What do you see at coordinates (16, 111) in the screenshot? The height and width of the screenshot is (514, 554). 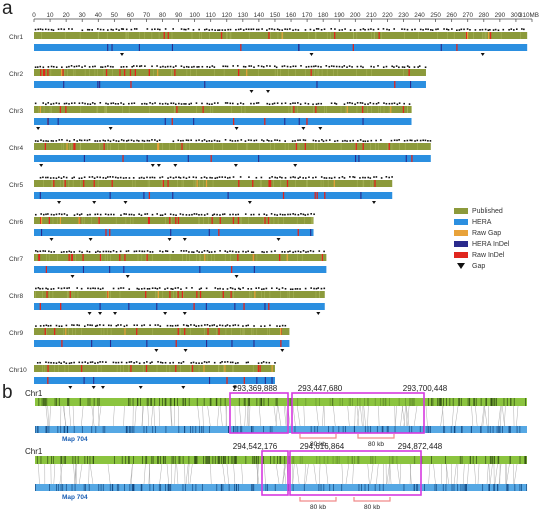 I see `chromosome-label: Chr3` at bounding box center [16, 111].